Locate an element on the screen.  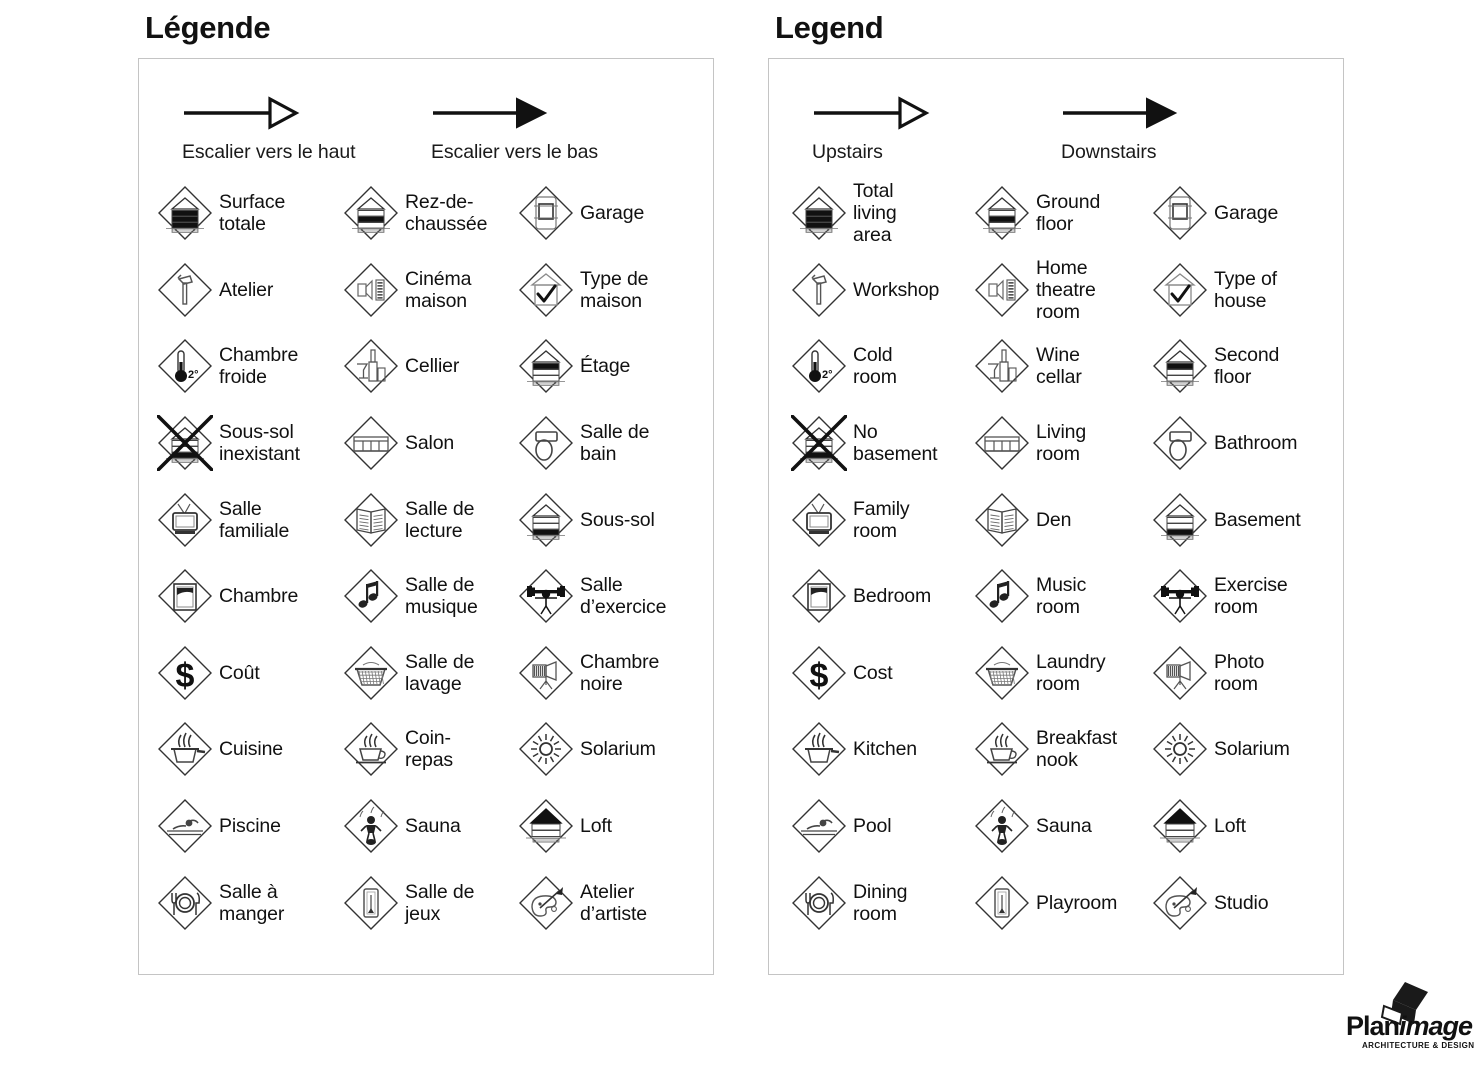
legend-item: Coin-repas is located at coordinates (412, 749).